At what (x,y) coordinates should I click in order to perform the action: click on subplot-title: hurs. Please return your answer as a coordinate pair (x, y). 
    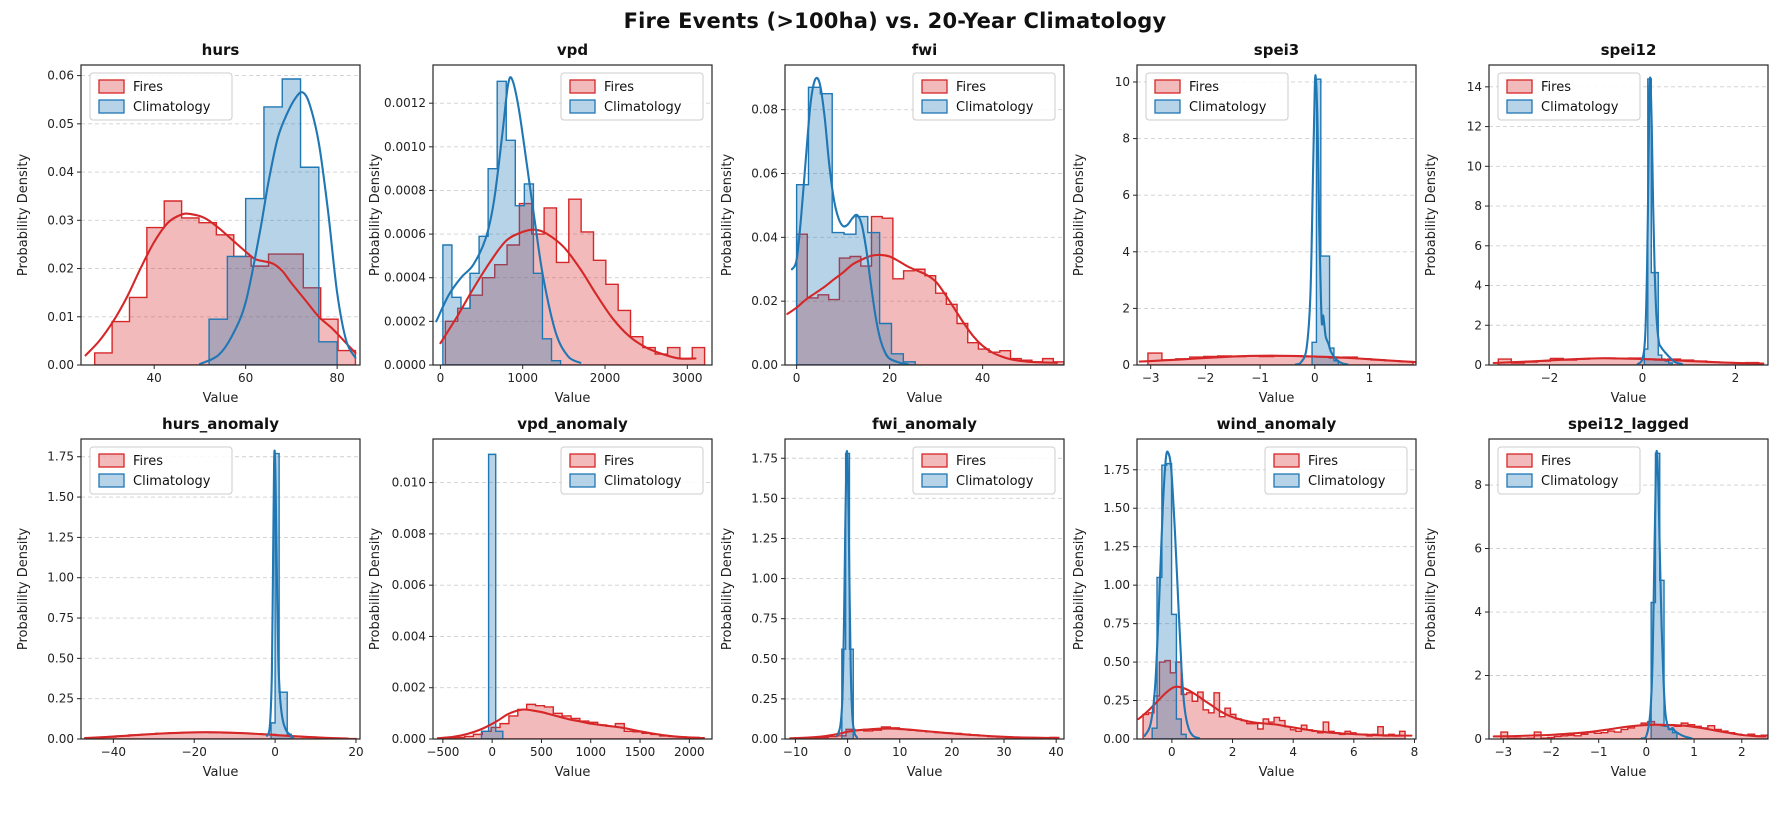
    Looking at the image, I should click on (221, 50).